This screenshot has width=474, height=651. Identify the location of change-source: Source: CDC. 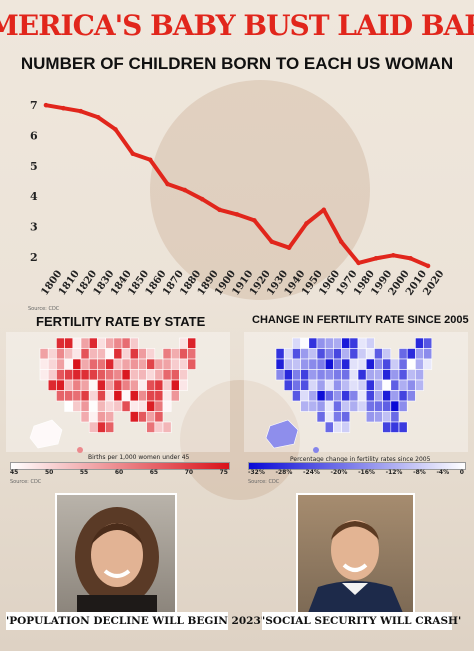
(264, 482).